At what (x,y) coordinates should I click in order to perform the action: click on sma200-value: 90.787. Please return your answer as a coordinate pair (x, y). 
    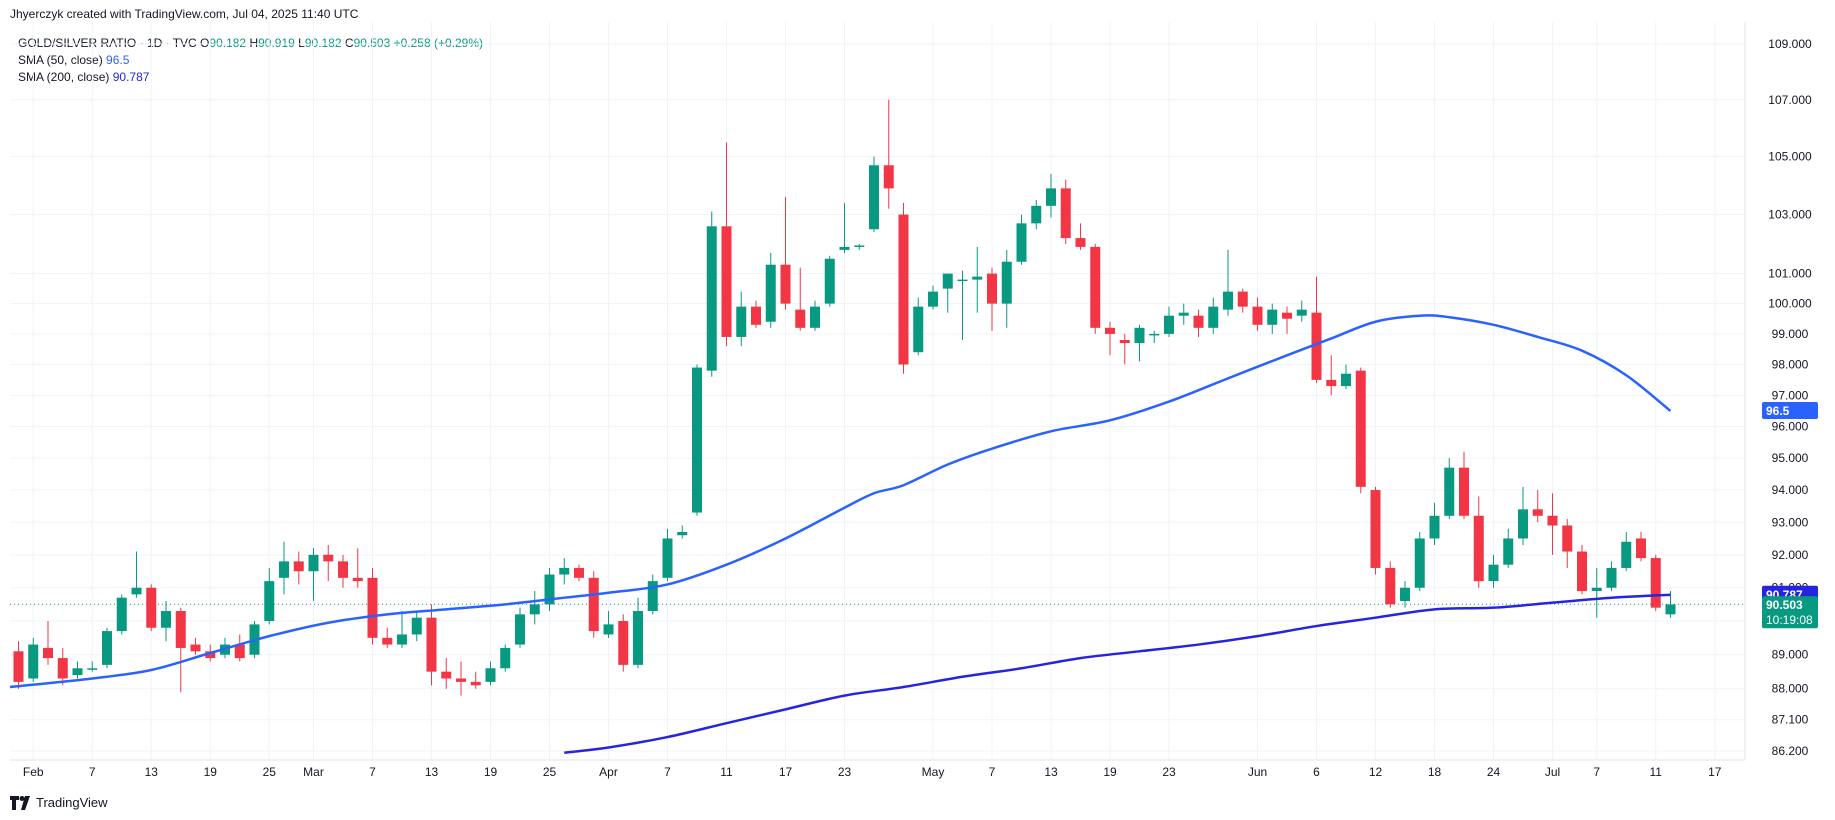
    Looking at the image, I should click on (131, 77).